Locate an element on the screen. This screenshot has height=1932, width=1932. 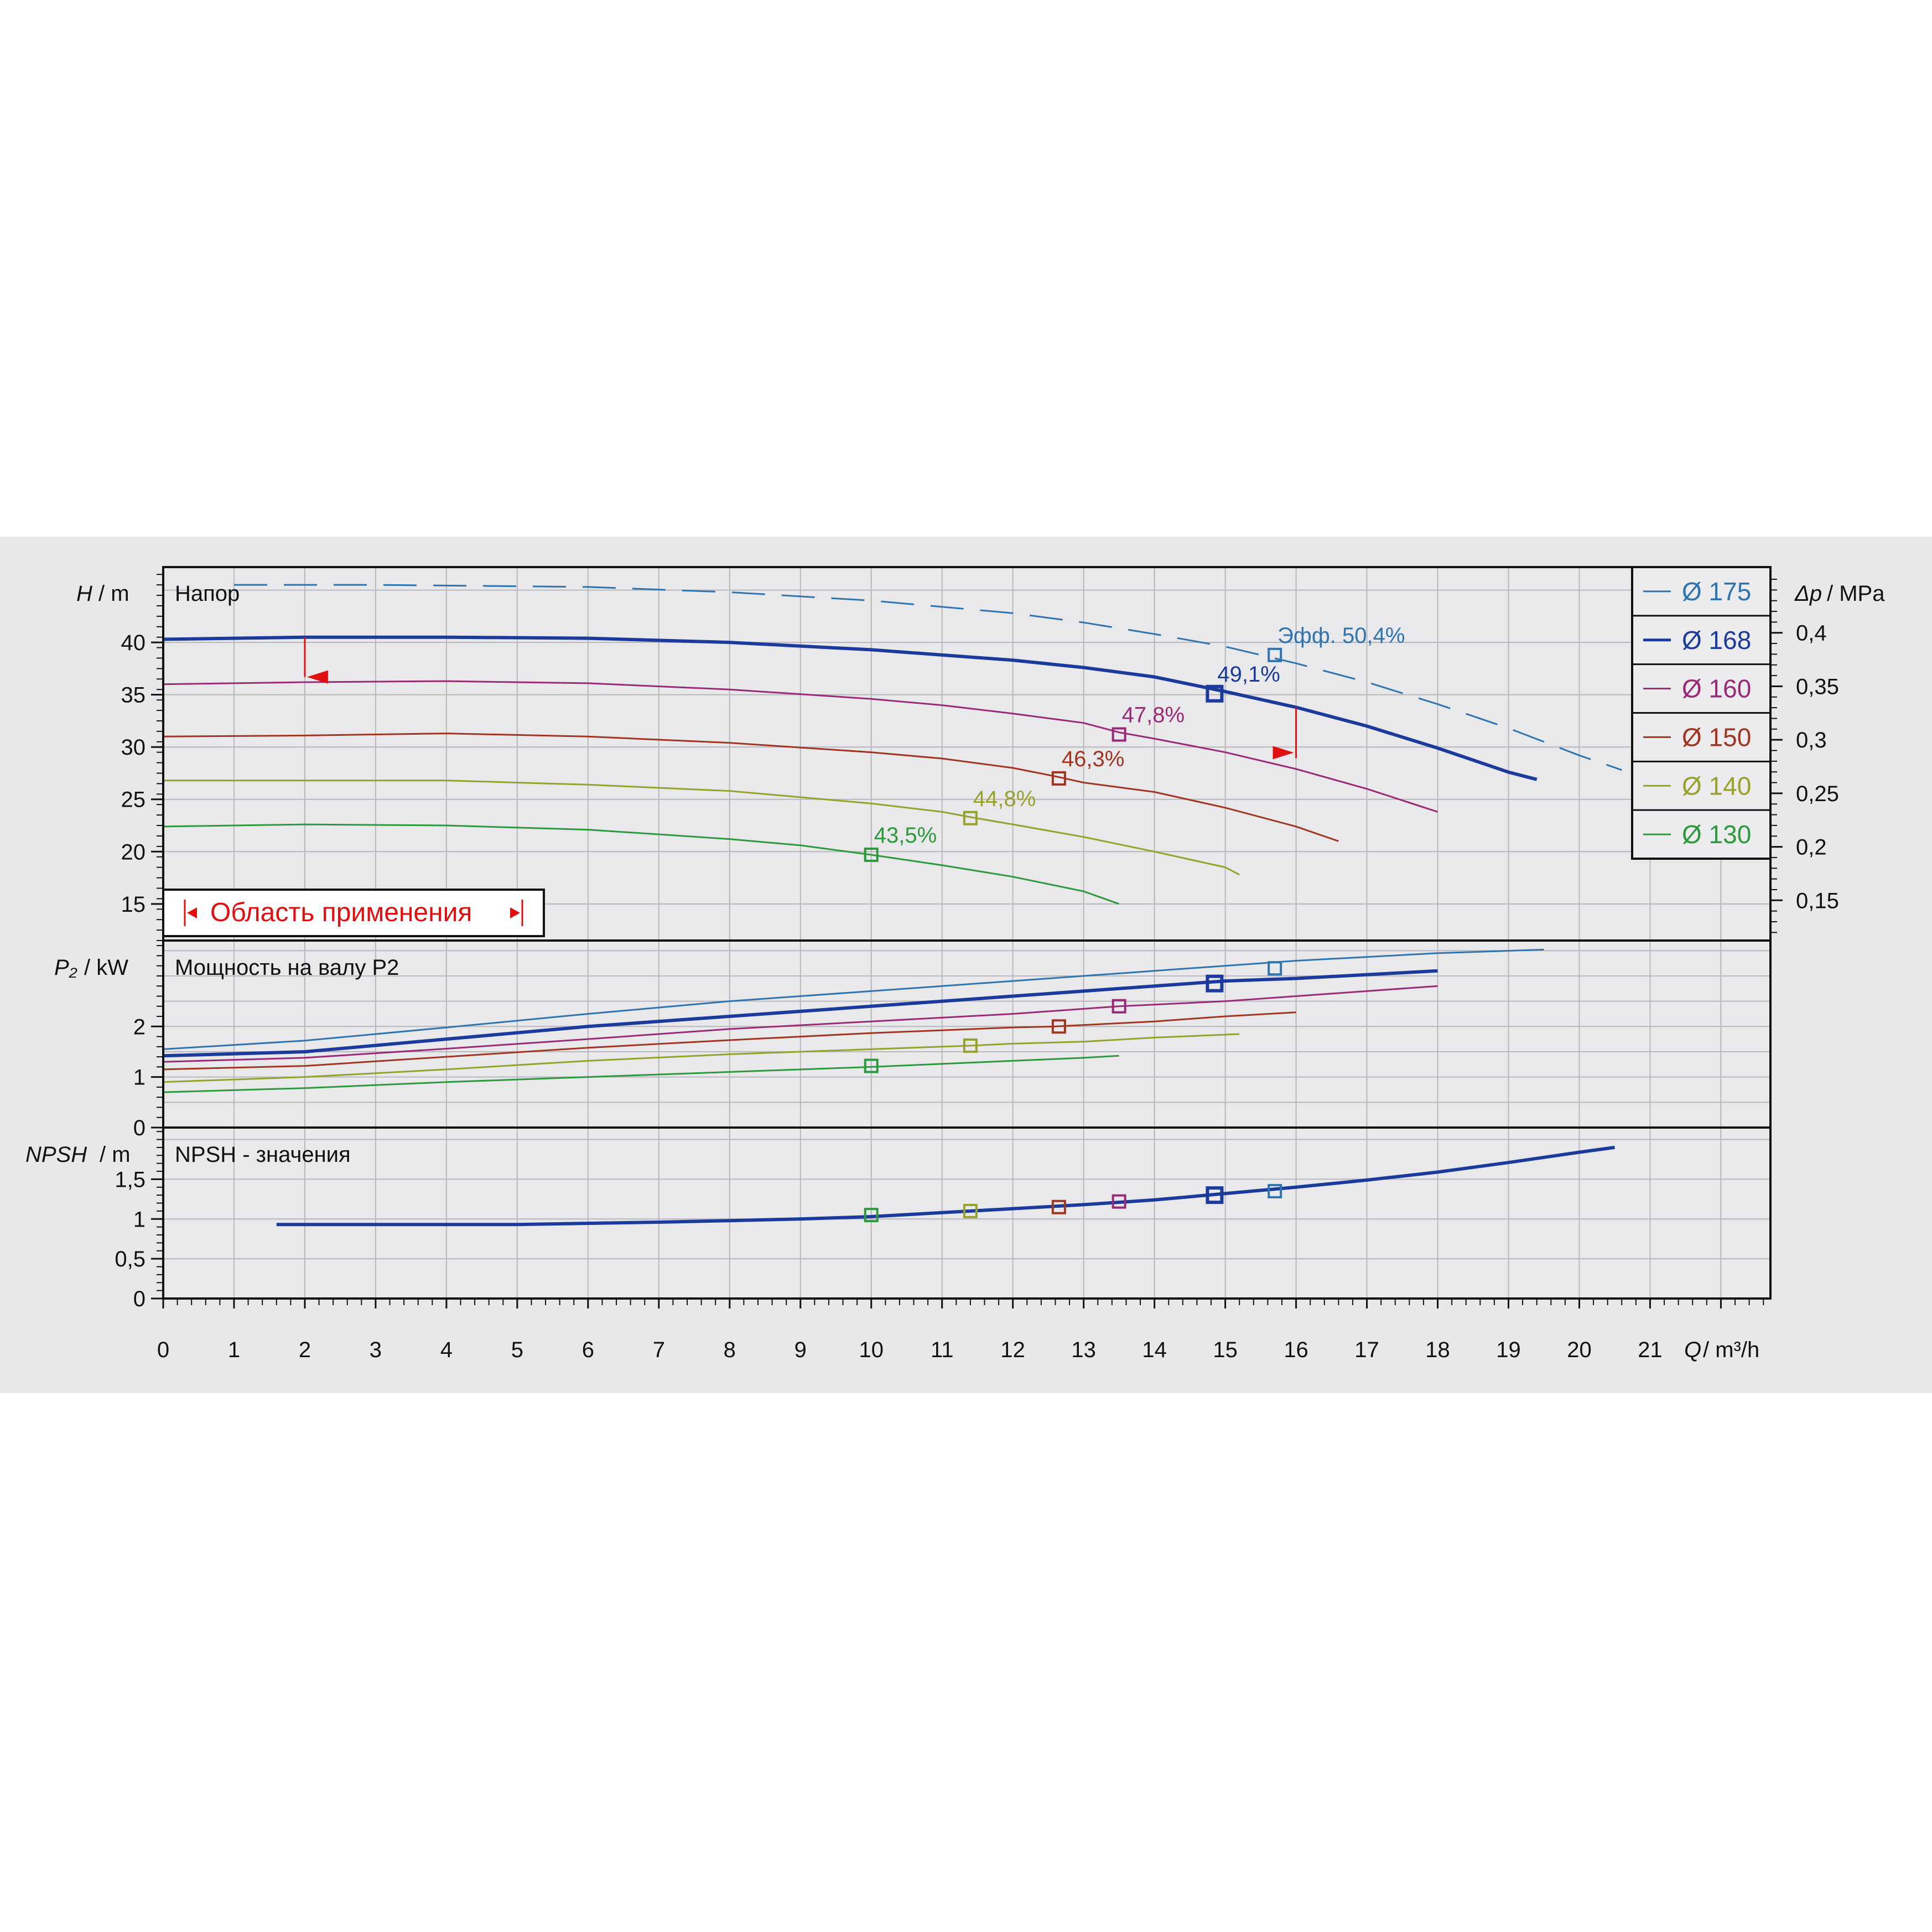
y-tick-label: 0,5 is located at coordinates (130, 1259).